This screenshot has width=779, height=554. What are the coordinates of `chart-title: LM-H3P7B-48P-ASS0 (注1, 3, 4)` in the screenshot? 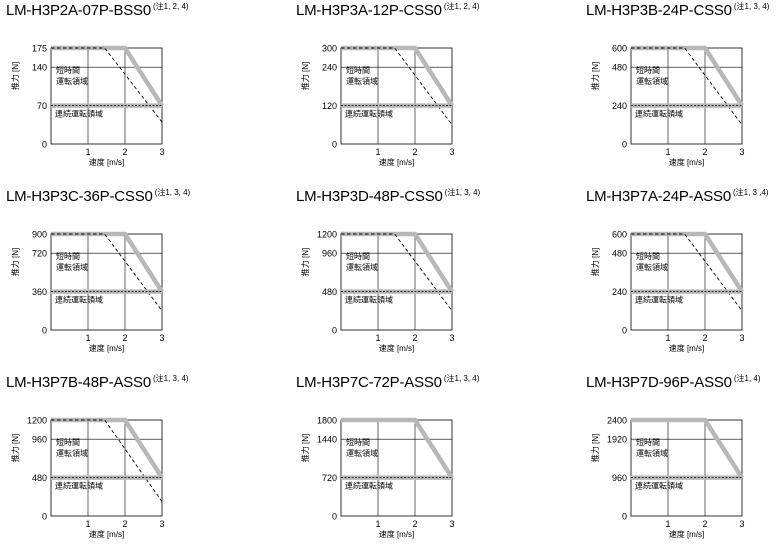 It's located at (97, 383).